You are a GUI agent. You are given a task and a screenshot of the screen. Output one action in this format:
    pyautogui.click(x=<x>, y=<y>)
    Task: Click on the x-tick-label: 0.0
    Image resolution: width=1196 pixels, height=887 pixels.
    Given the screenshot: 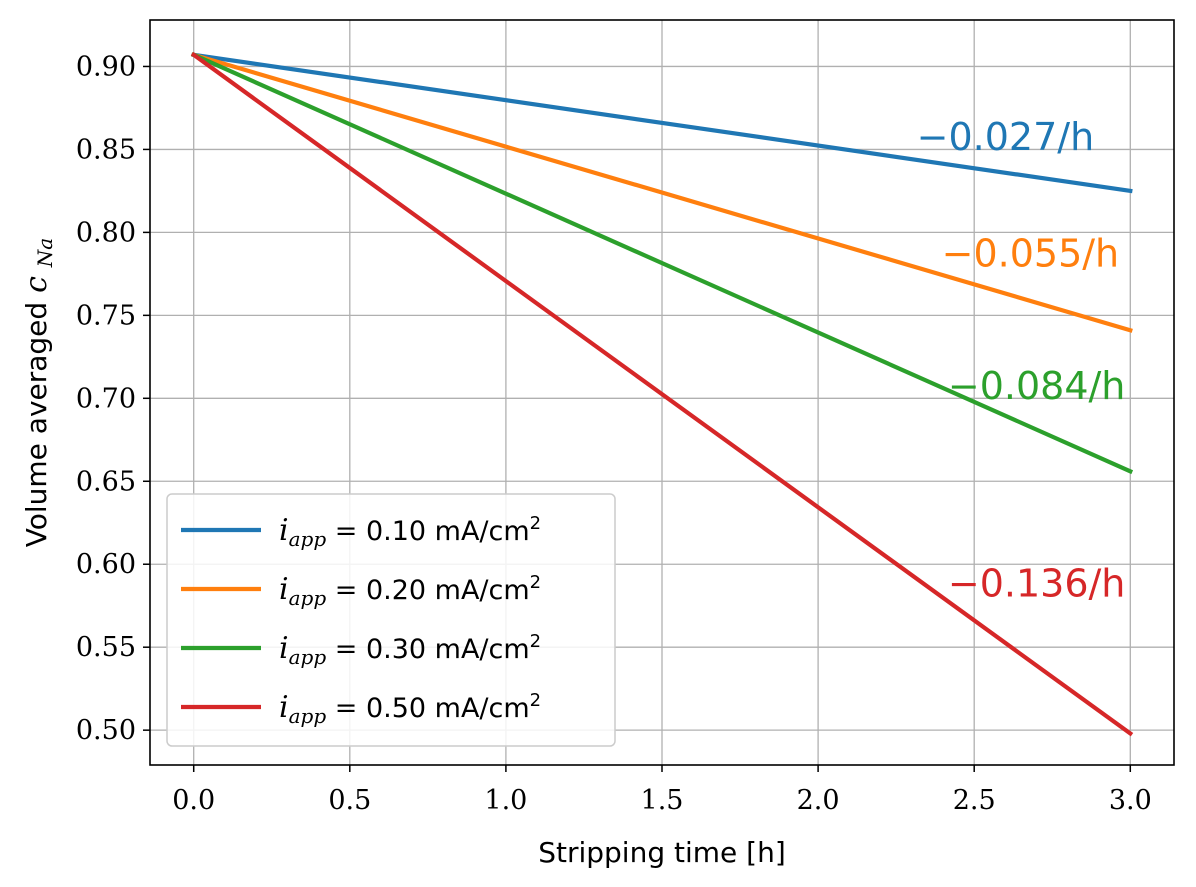 What is the action you would take?
    pyautogui.click(x=193, y=800)
    